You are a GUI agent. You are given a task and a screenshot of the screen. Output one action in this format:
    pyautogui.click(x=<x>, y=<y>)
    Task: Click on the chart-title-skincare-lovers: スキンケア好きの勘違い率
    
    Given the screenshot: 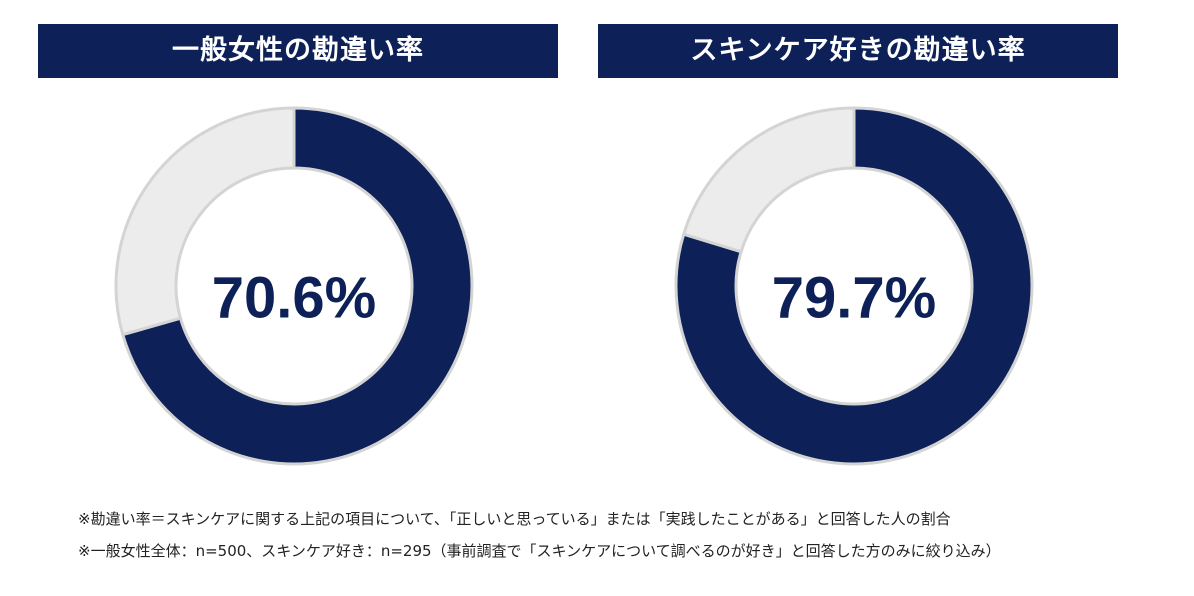 What is the action you would take?
    pyautogui.click(x=858, y=51)
    